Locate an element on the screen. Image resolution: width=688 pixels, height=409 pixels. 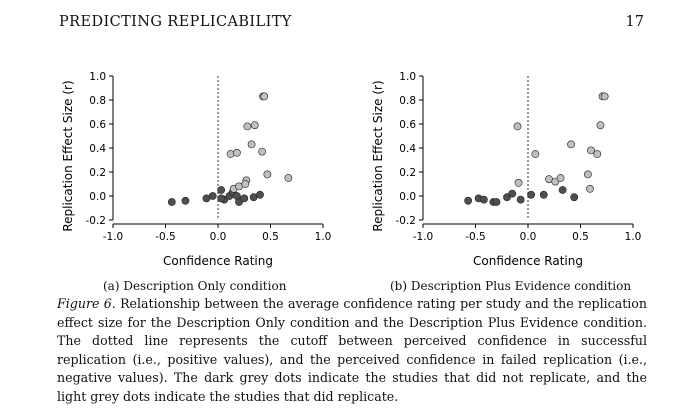
page-number: 17 is located at coordinates (634, 22).